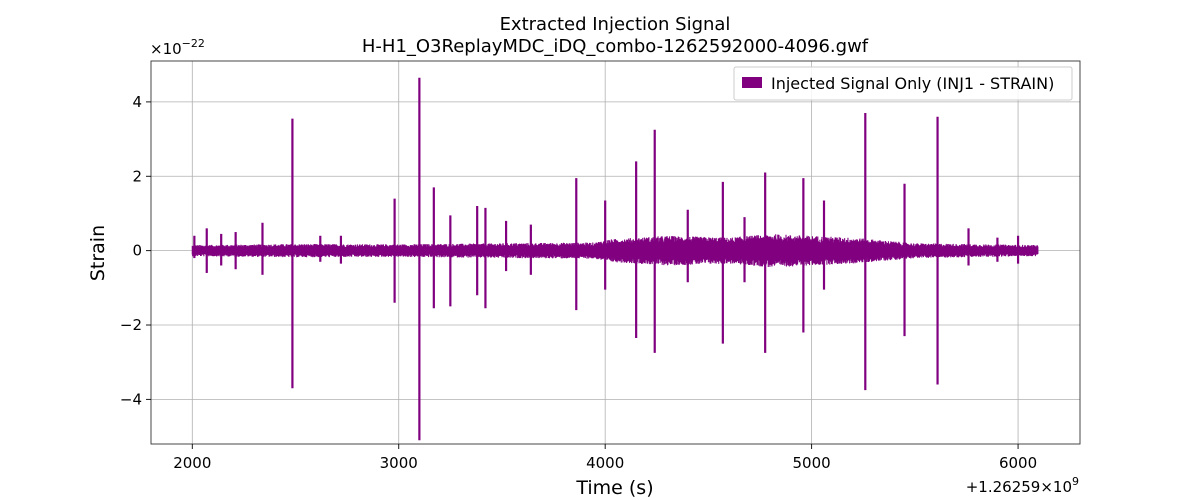  Describe the element at coordinates (614, 488) in the screenshot. I see `x-axis-label: Time (s)` at that location.